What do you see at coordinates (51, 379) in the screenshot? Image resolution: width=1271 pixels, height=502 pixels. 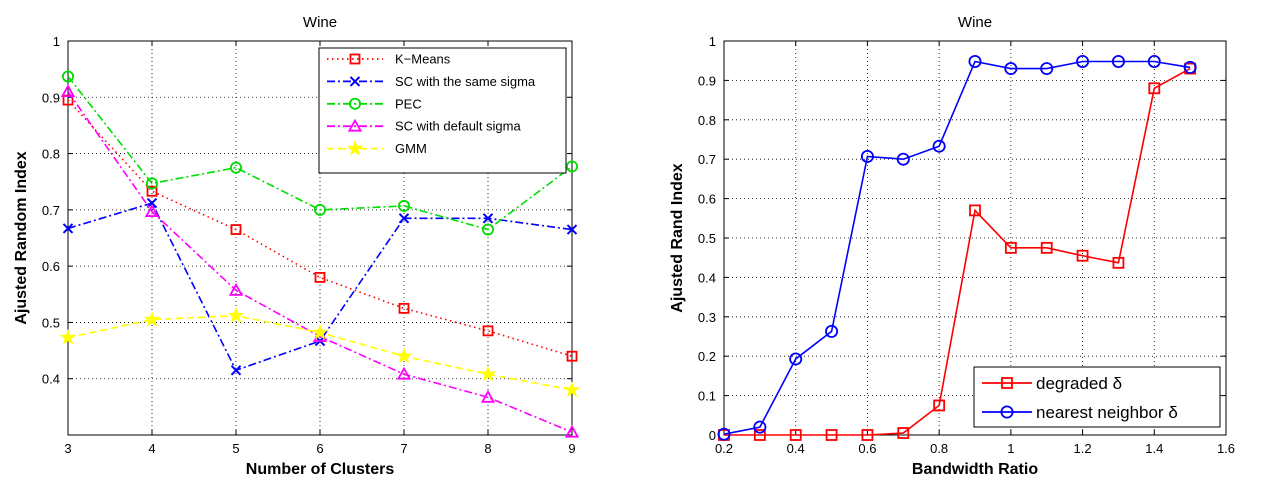 I see `y-tick-label: 0.4` at bounding box center [51, 379].